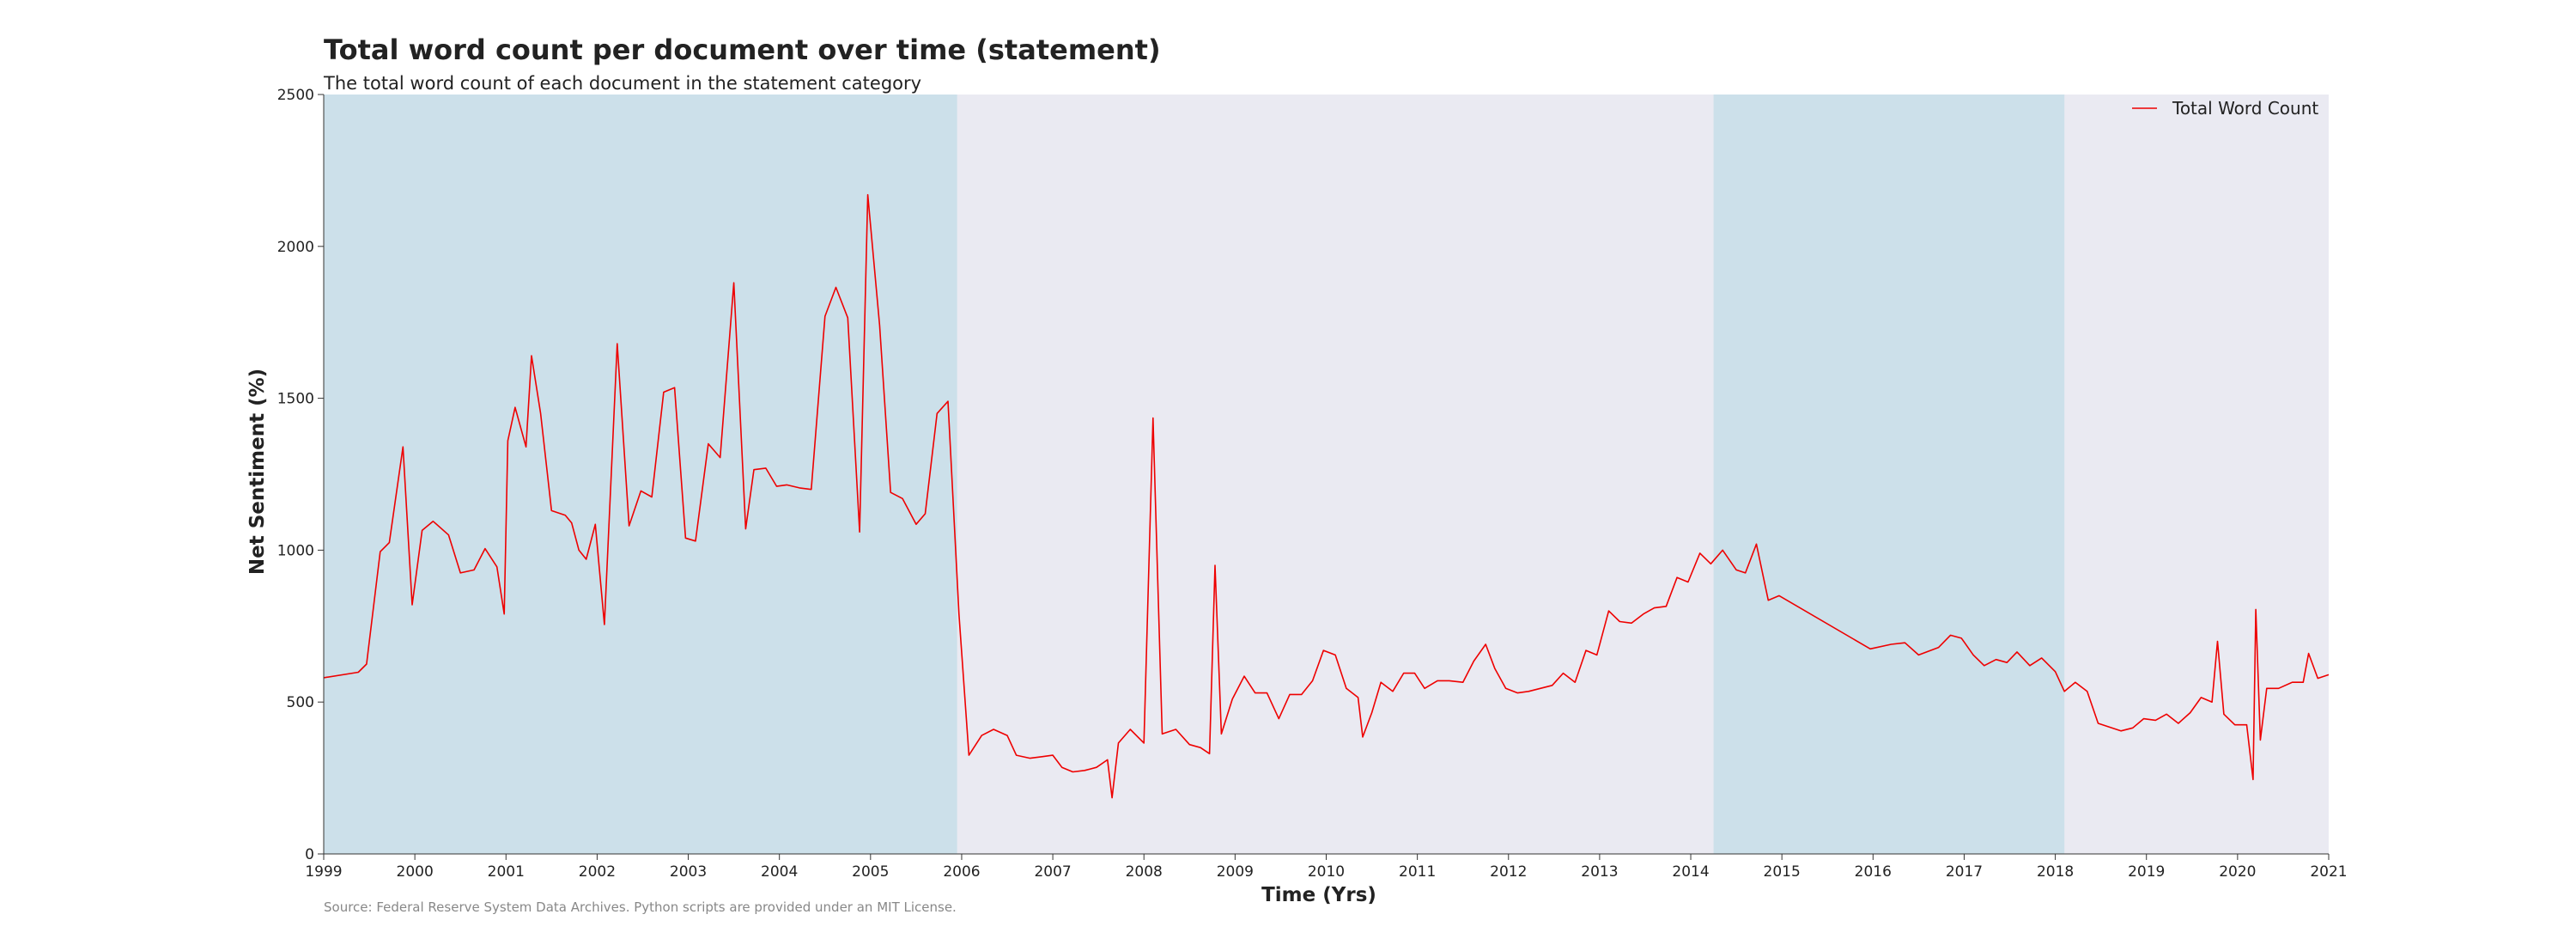 This screenshot has width=2576, height=945. Describe the element at coordinates (689, 872) in the screenshot. I see `x-tick-label: 2003` at that location.